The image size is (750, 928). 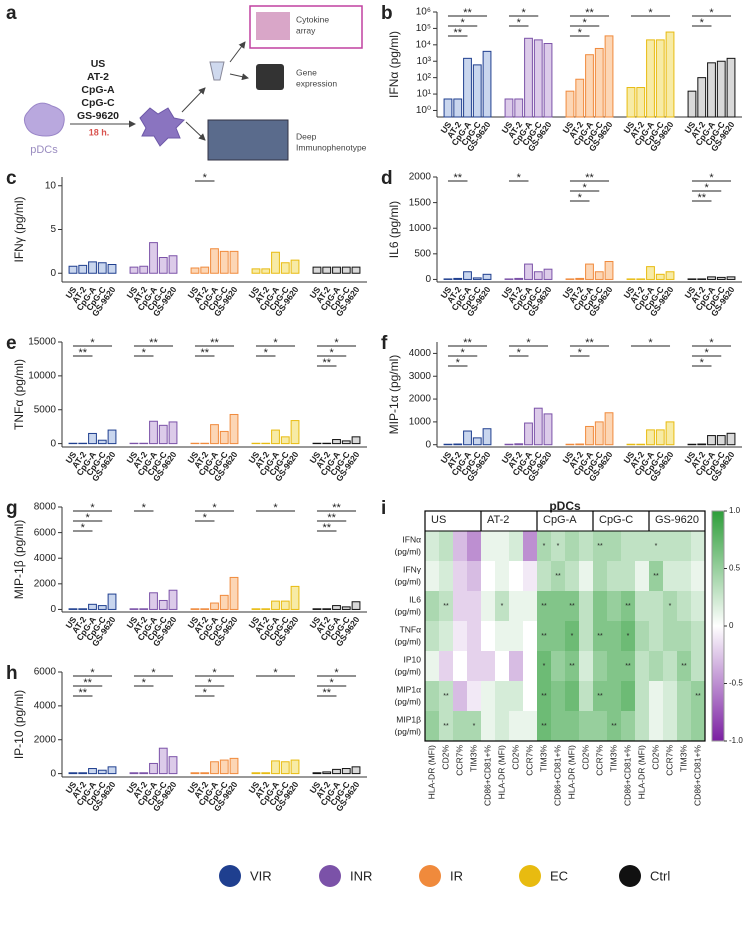 I want to click on legend-label: VIR, so click(x=261, y=875).